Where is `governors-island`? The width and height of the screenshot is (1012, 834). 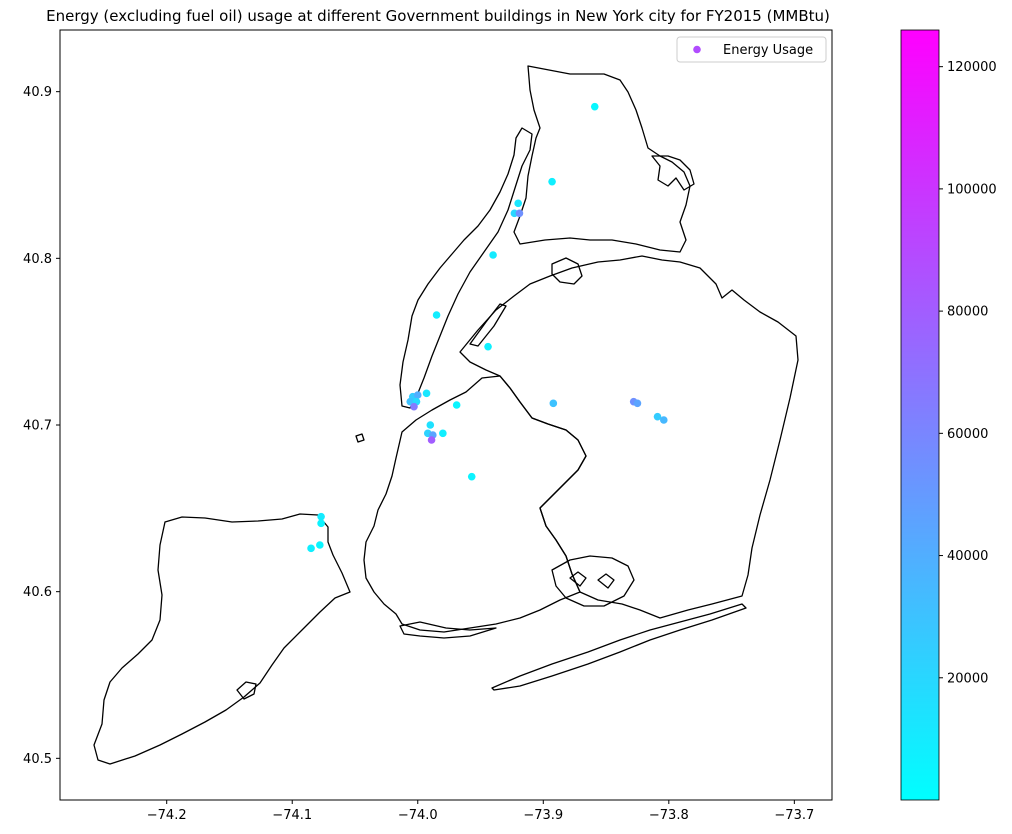 governors-island is located at coordinates (360, 438).